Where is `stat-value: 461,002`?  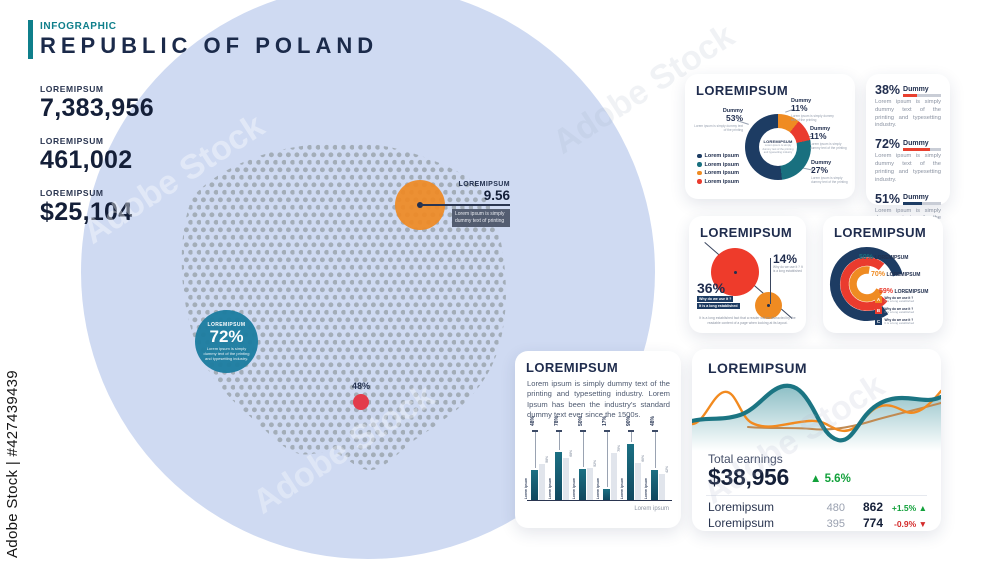 stat-value: 461,002 is located at coordinates (86, 160).